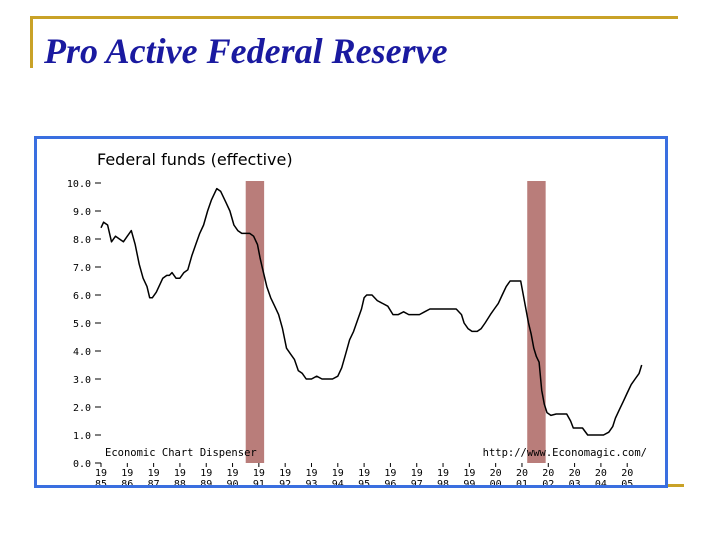 The width and height of the screenshot is (720, 540). What do you see at coordinates (601, 482) in the screenshot?
I see `x-tick-label-year: 04` at bounding box center [601, 482].